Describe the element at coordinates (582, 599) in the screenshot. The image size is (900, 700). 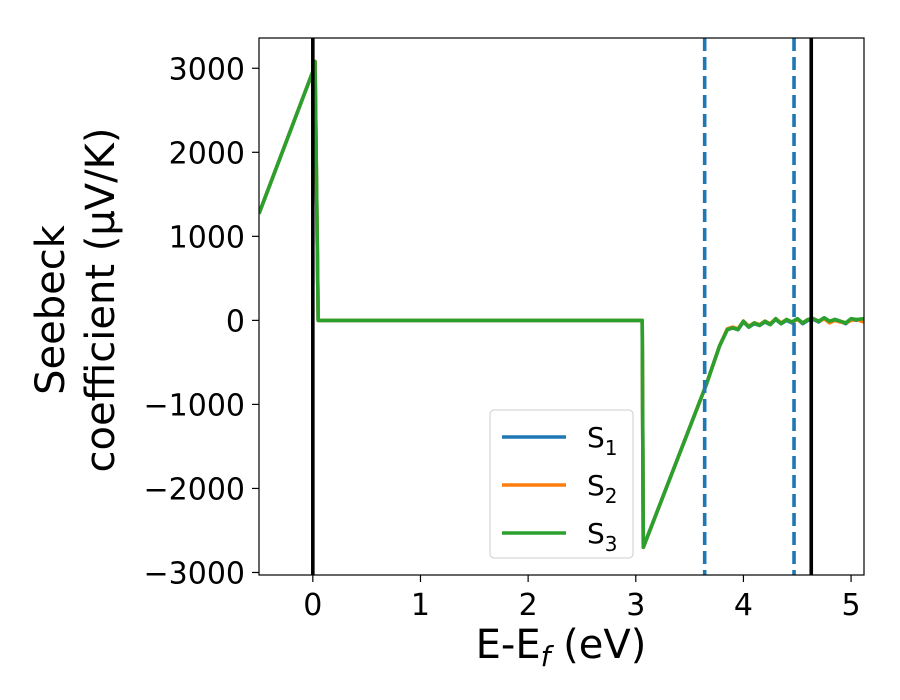
I see `x-axis-ticks: 0 1 2 3 4 5` at that location.